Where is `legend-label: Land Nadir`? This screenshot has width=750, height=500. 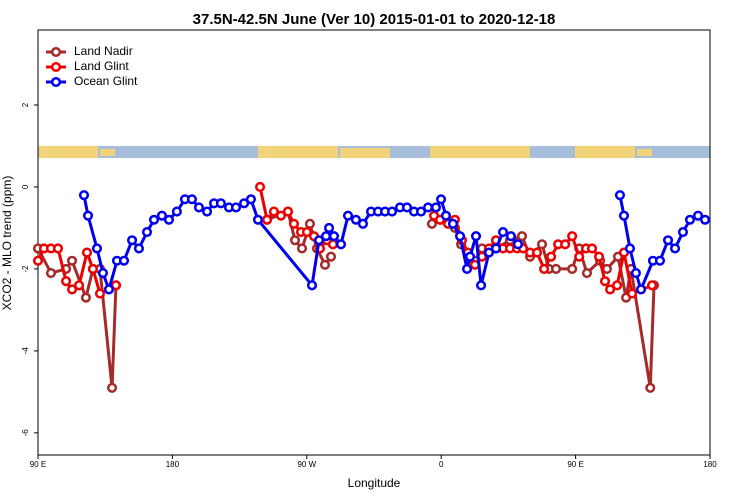 legend-label: Land Nadir is located at coordinates (103, 51).